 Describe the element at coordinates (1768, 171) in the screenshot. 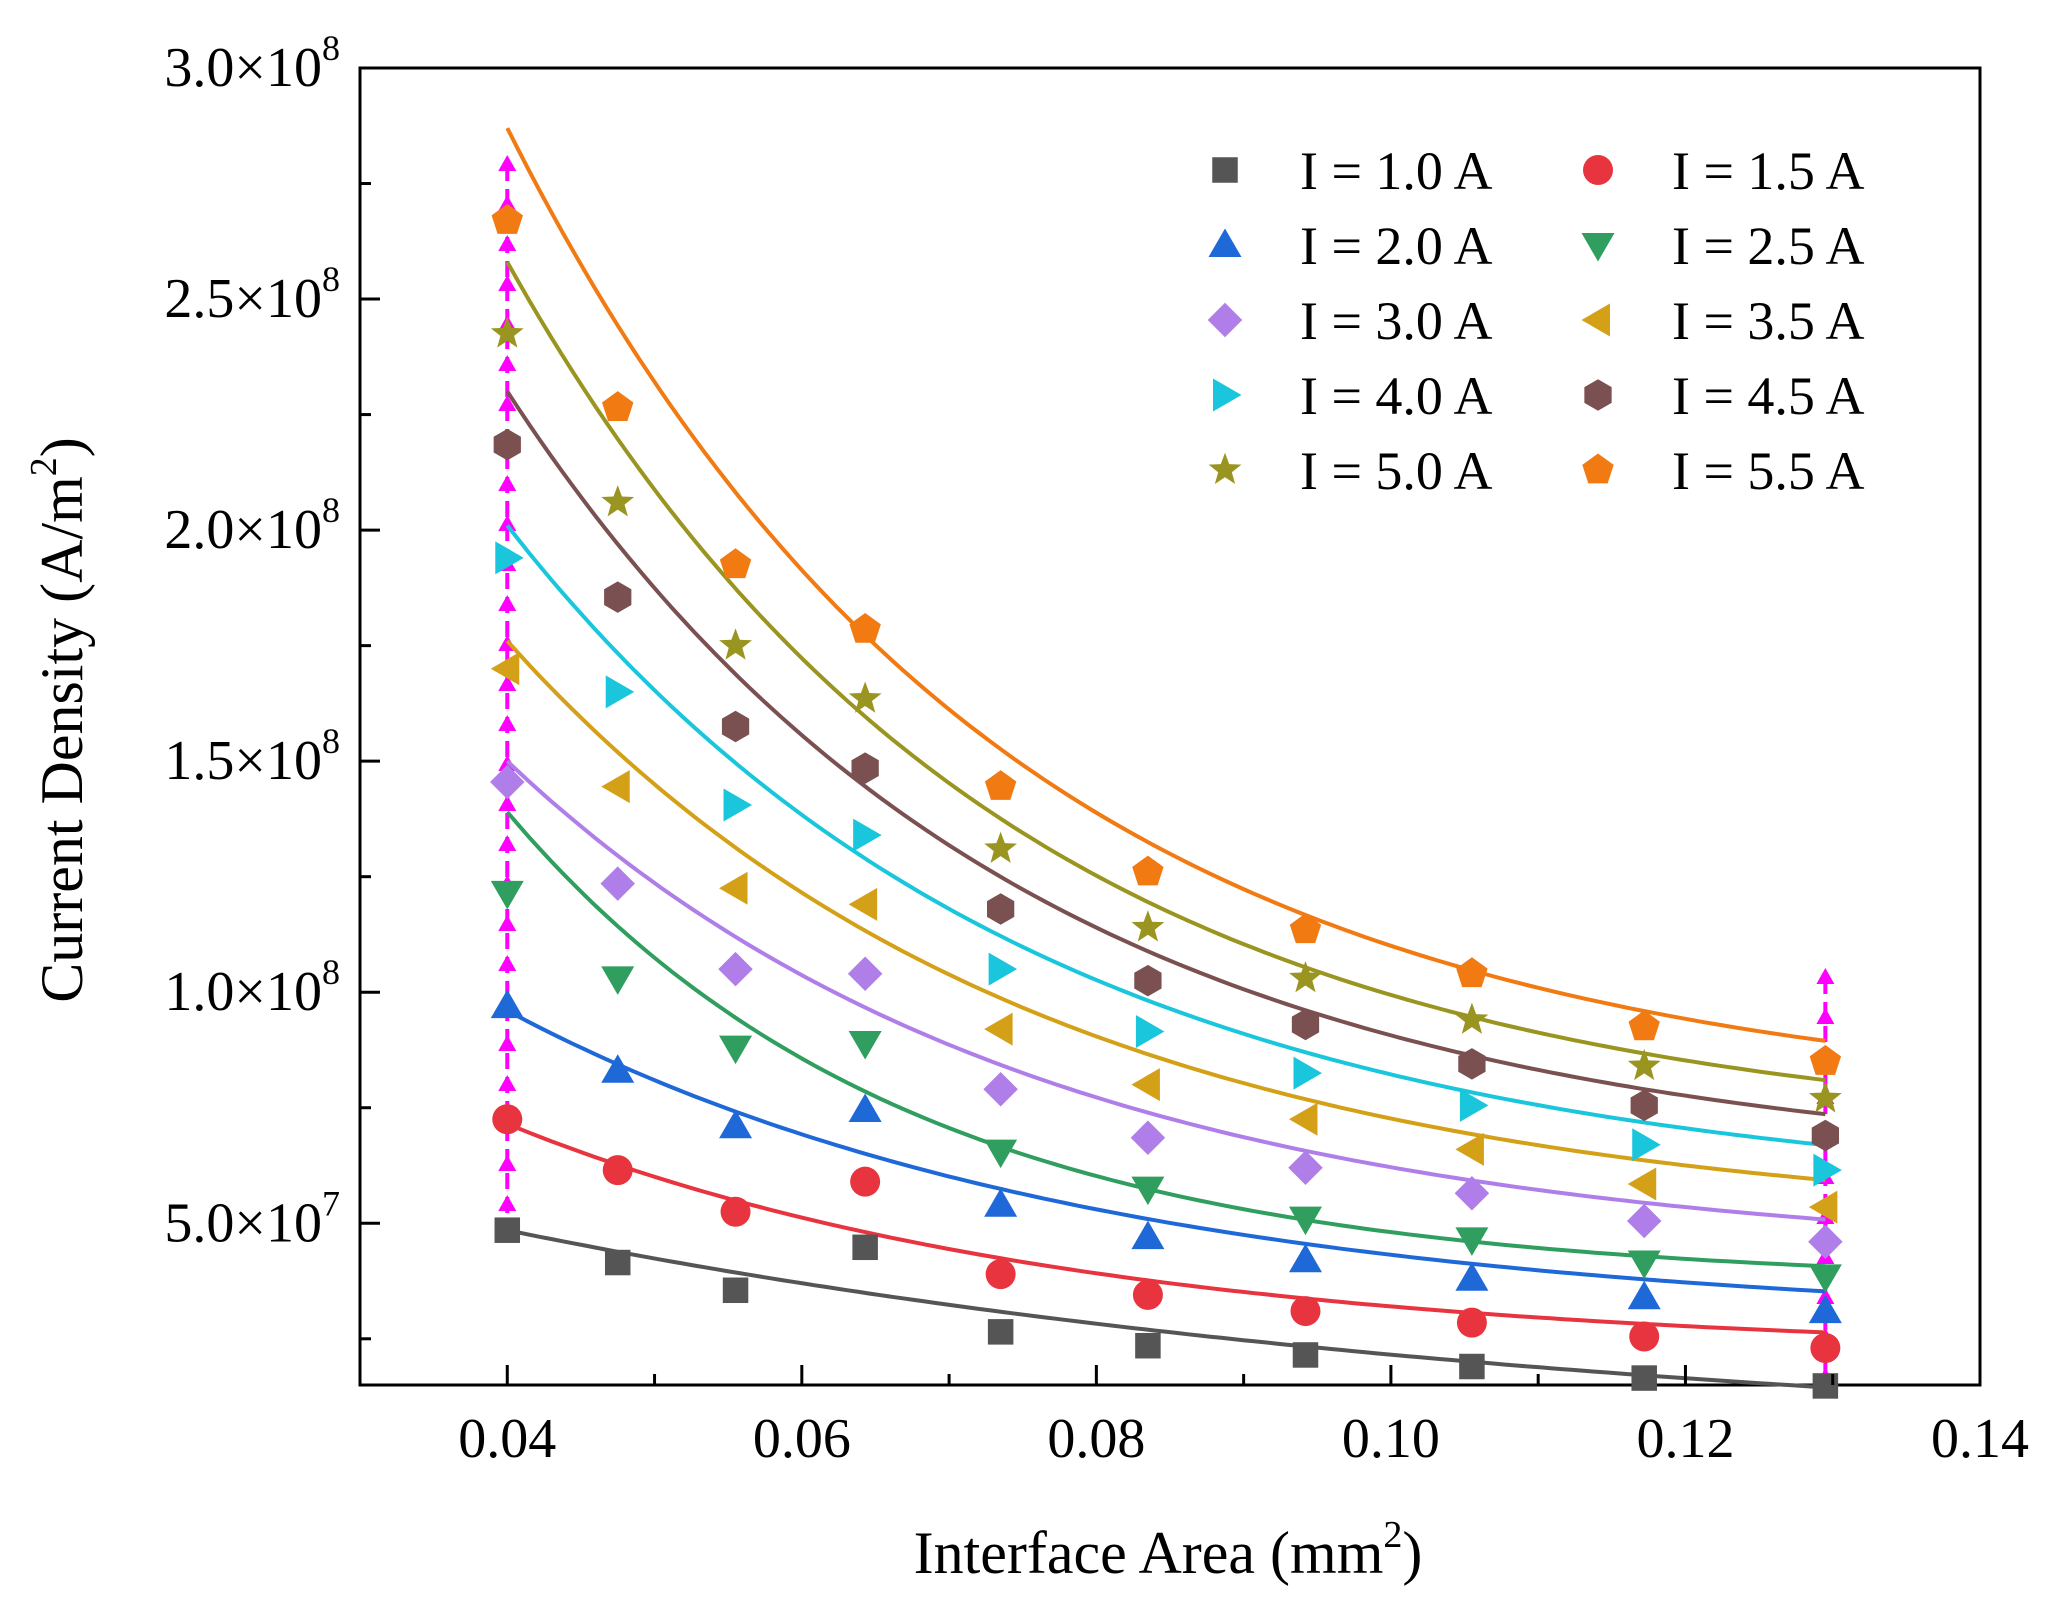

I see `legend-label: I = 1.5 A` at that location.